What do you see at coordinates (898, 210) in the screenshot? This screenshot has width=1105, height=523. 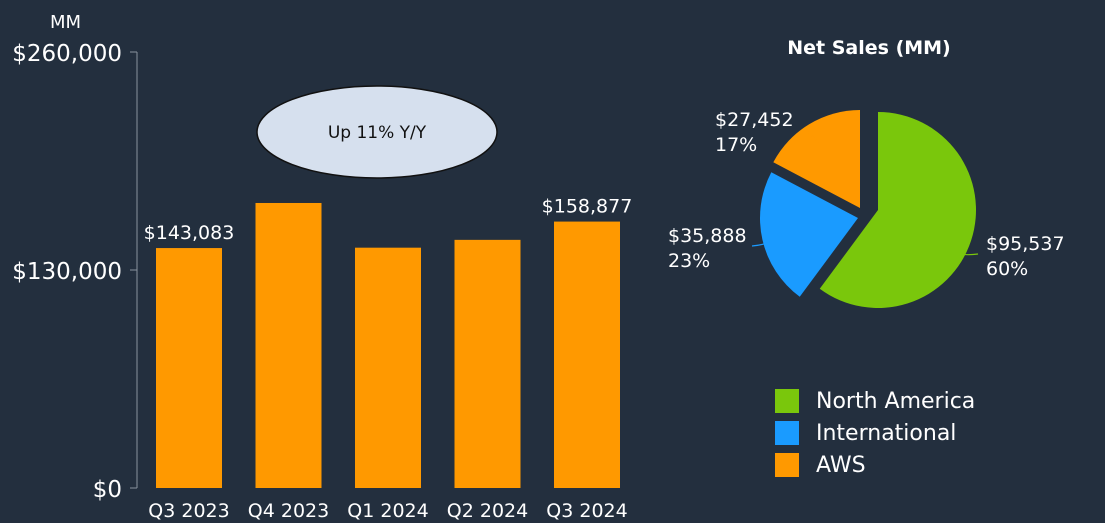 I see `pie-slice-north-america` at bounding box center [898, 210].